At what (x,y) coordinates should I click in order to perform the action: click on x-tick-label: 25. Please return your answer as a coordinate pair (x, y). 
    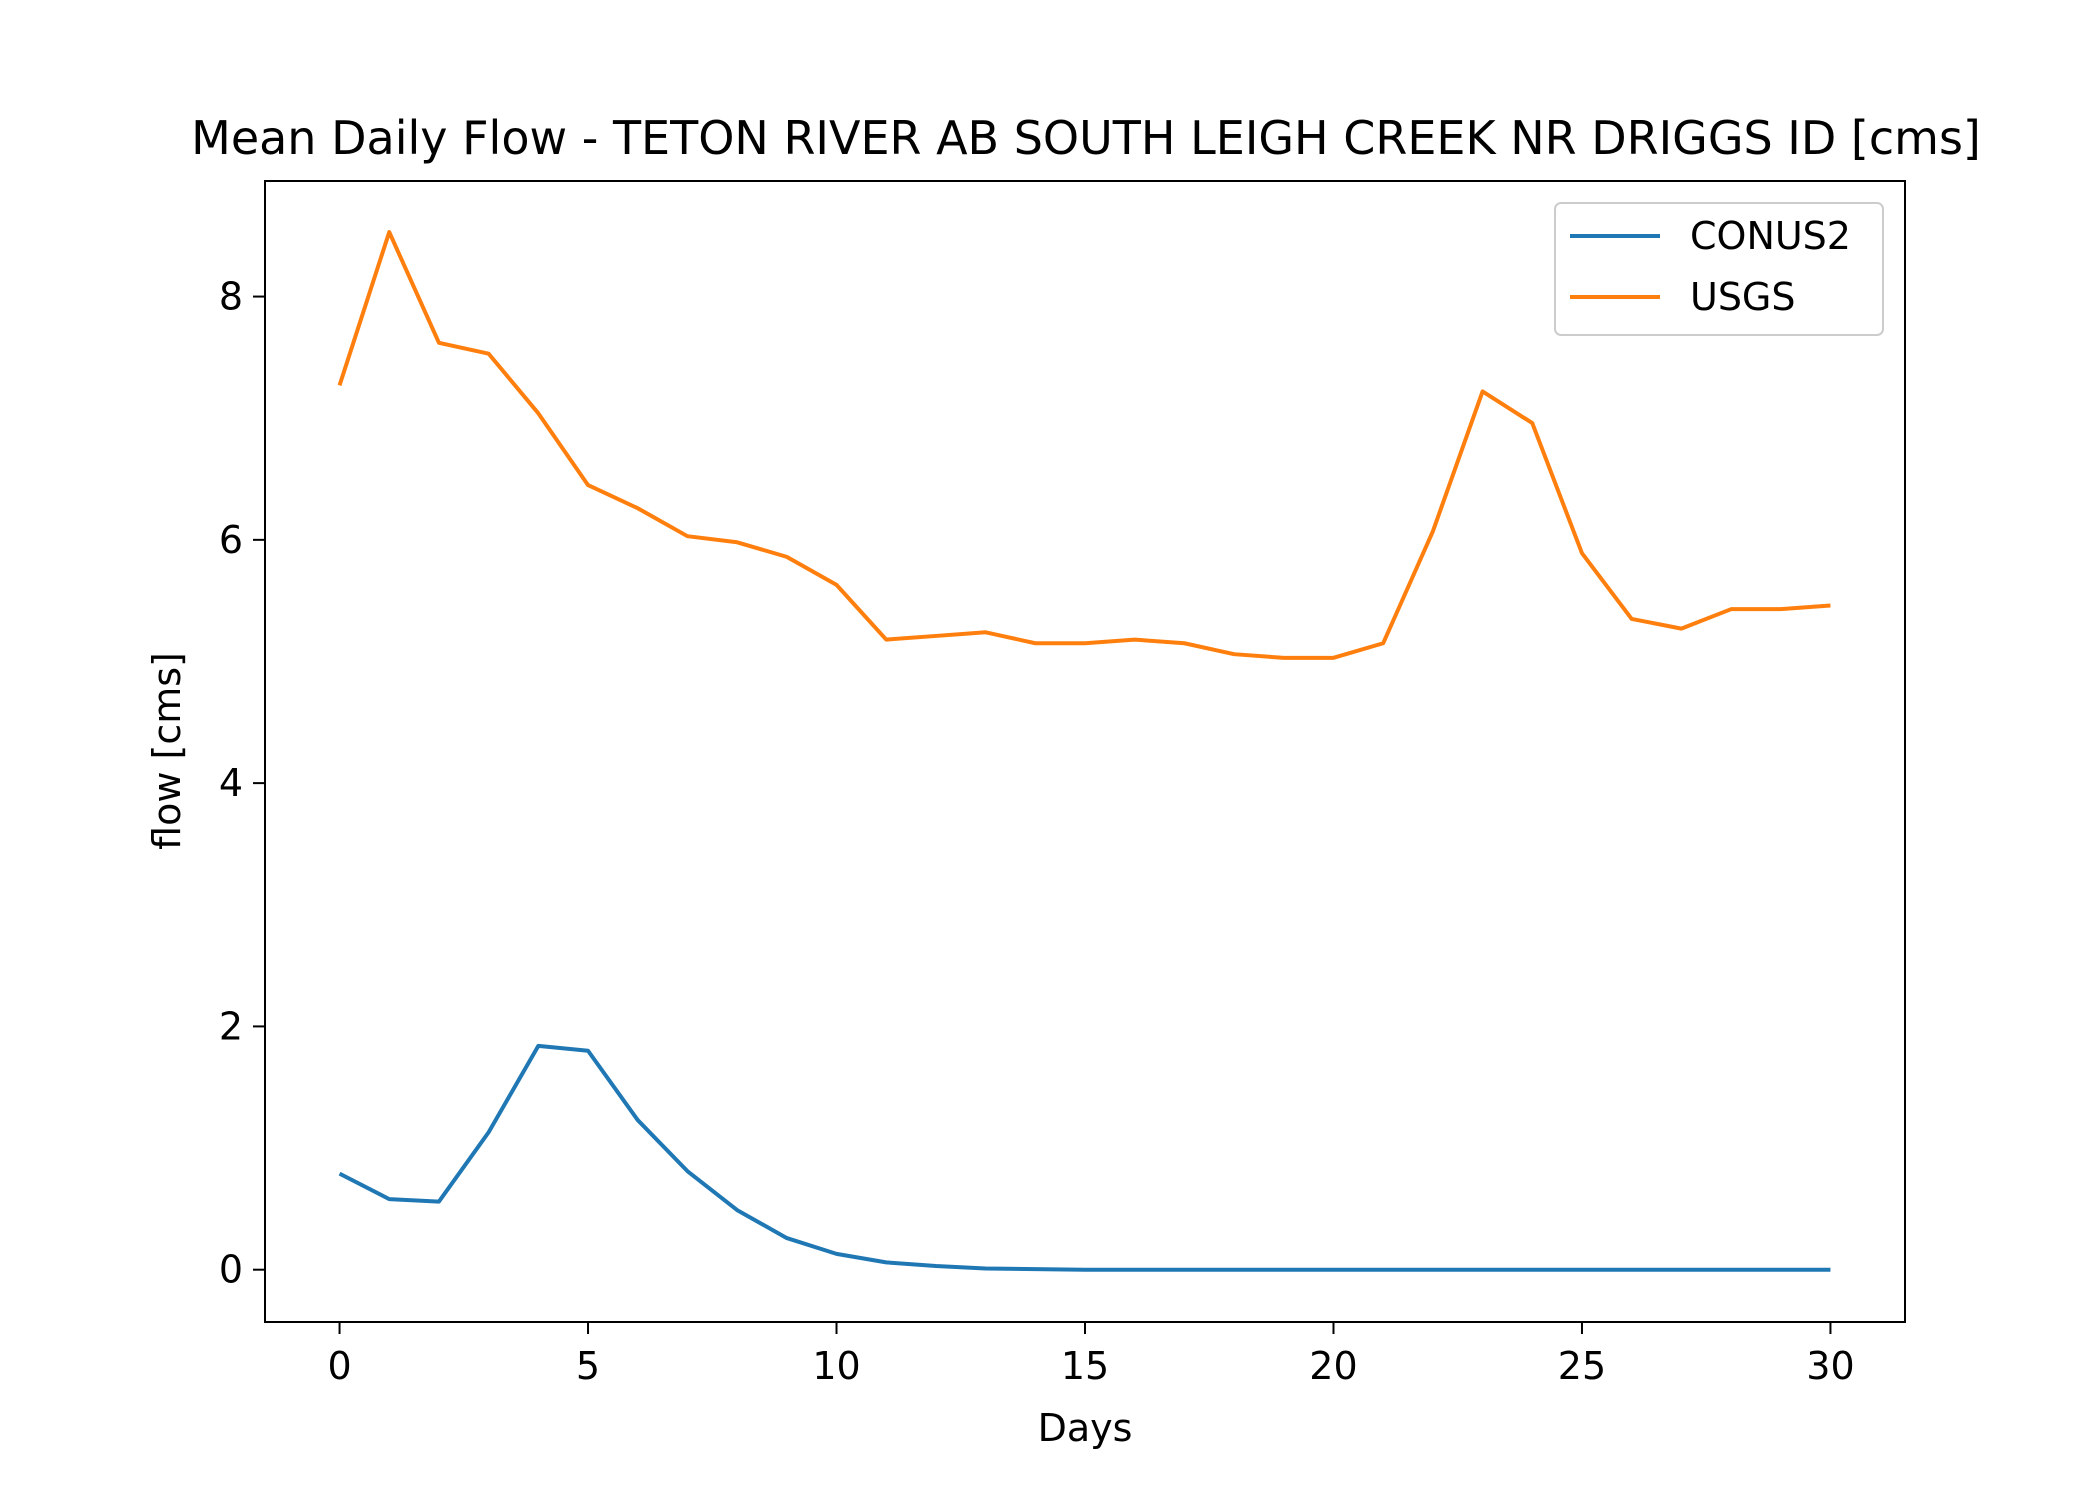
    Looking at the image, I should click on (1582, 1366).